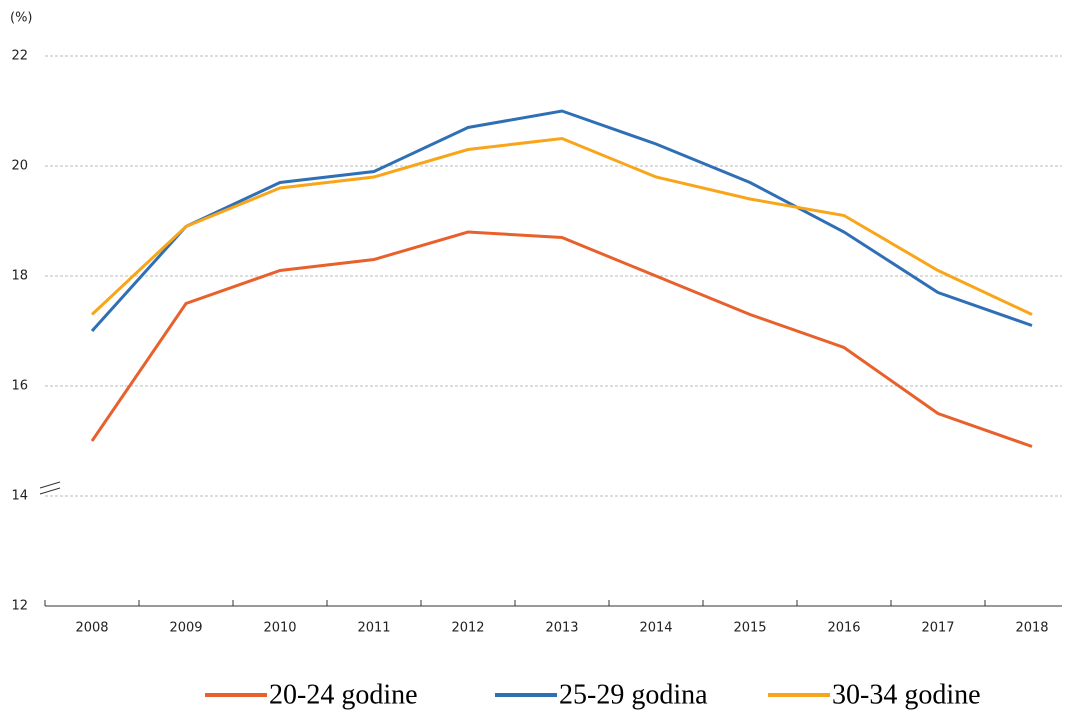 The image size is (1069, 713). Describe the element at coordinates (279, 628) in the screenshot. I see `x-tick-label: 2010` at that location.